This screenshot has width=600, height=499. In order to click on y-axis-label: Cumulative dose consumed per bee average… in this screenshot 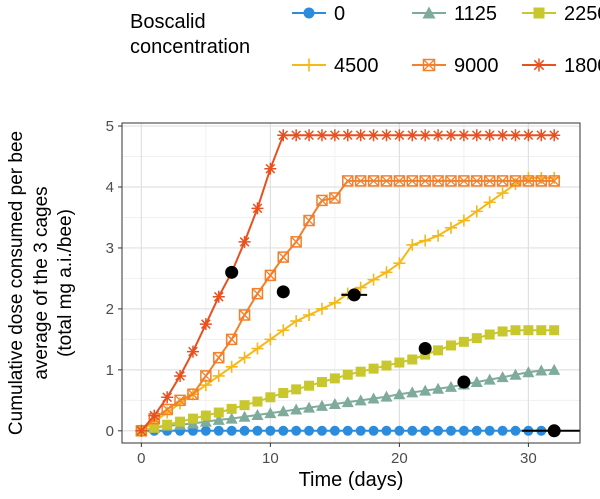, I will do `click(41, 283)`.